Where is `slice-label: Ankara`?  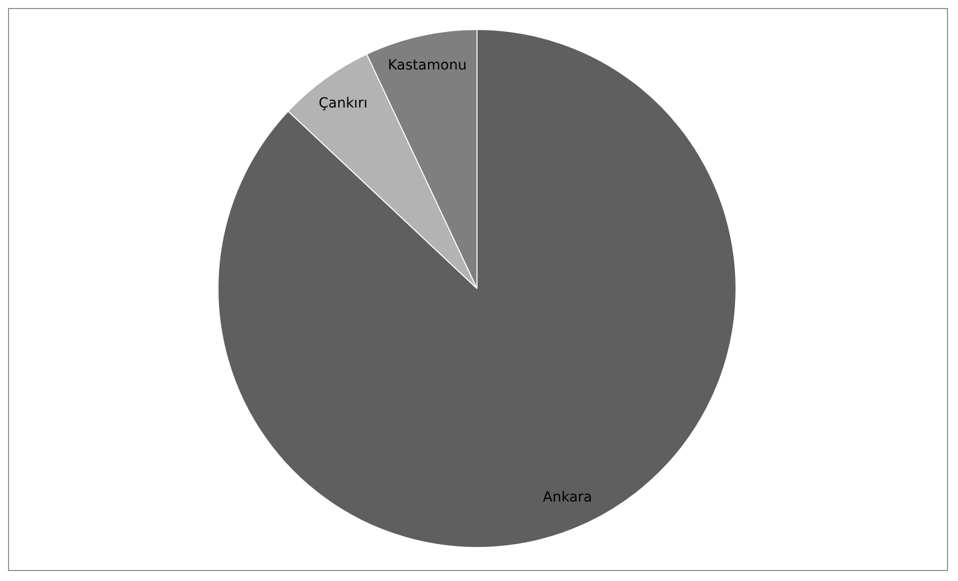
slice-label: Ankara is located at coordinates (567, 497).